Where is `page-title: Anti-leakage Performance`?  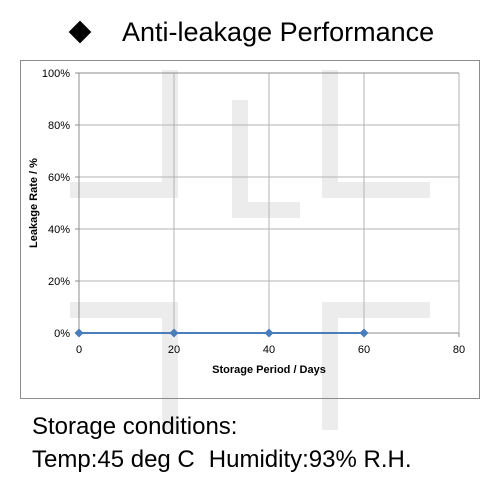 page-title: Anti-leakage Performance is located at coordinates (251, 32).